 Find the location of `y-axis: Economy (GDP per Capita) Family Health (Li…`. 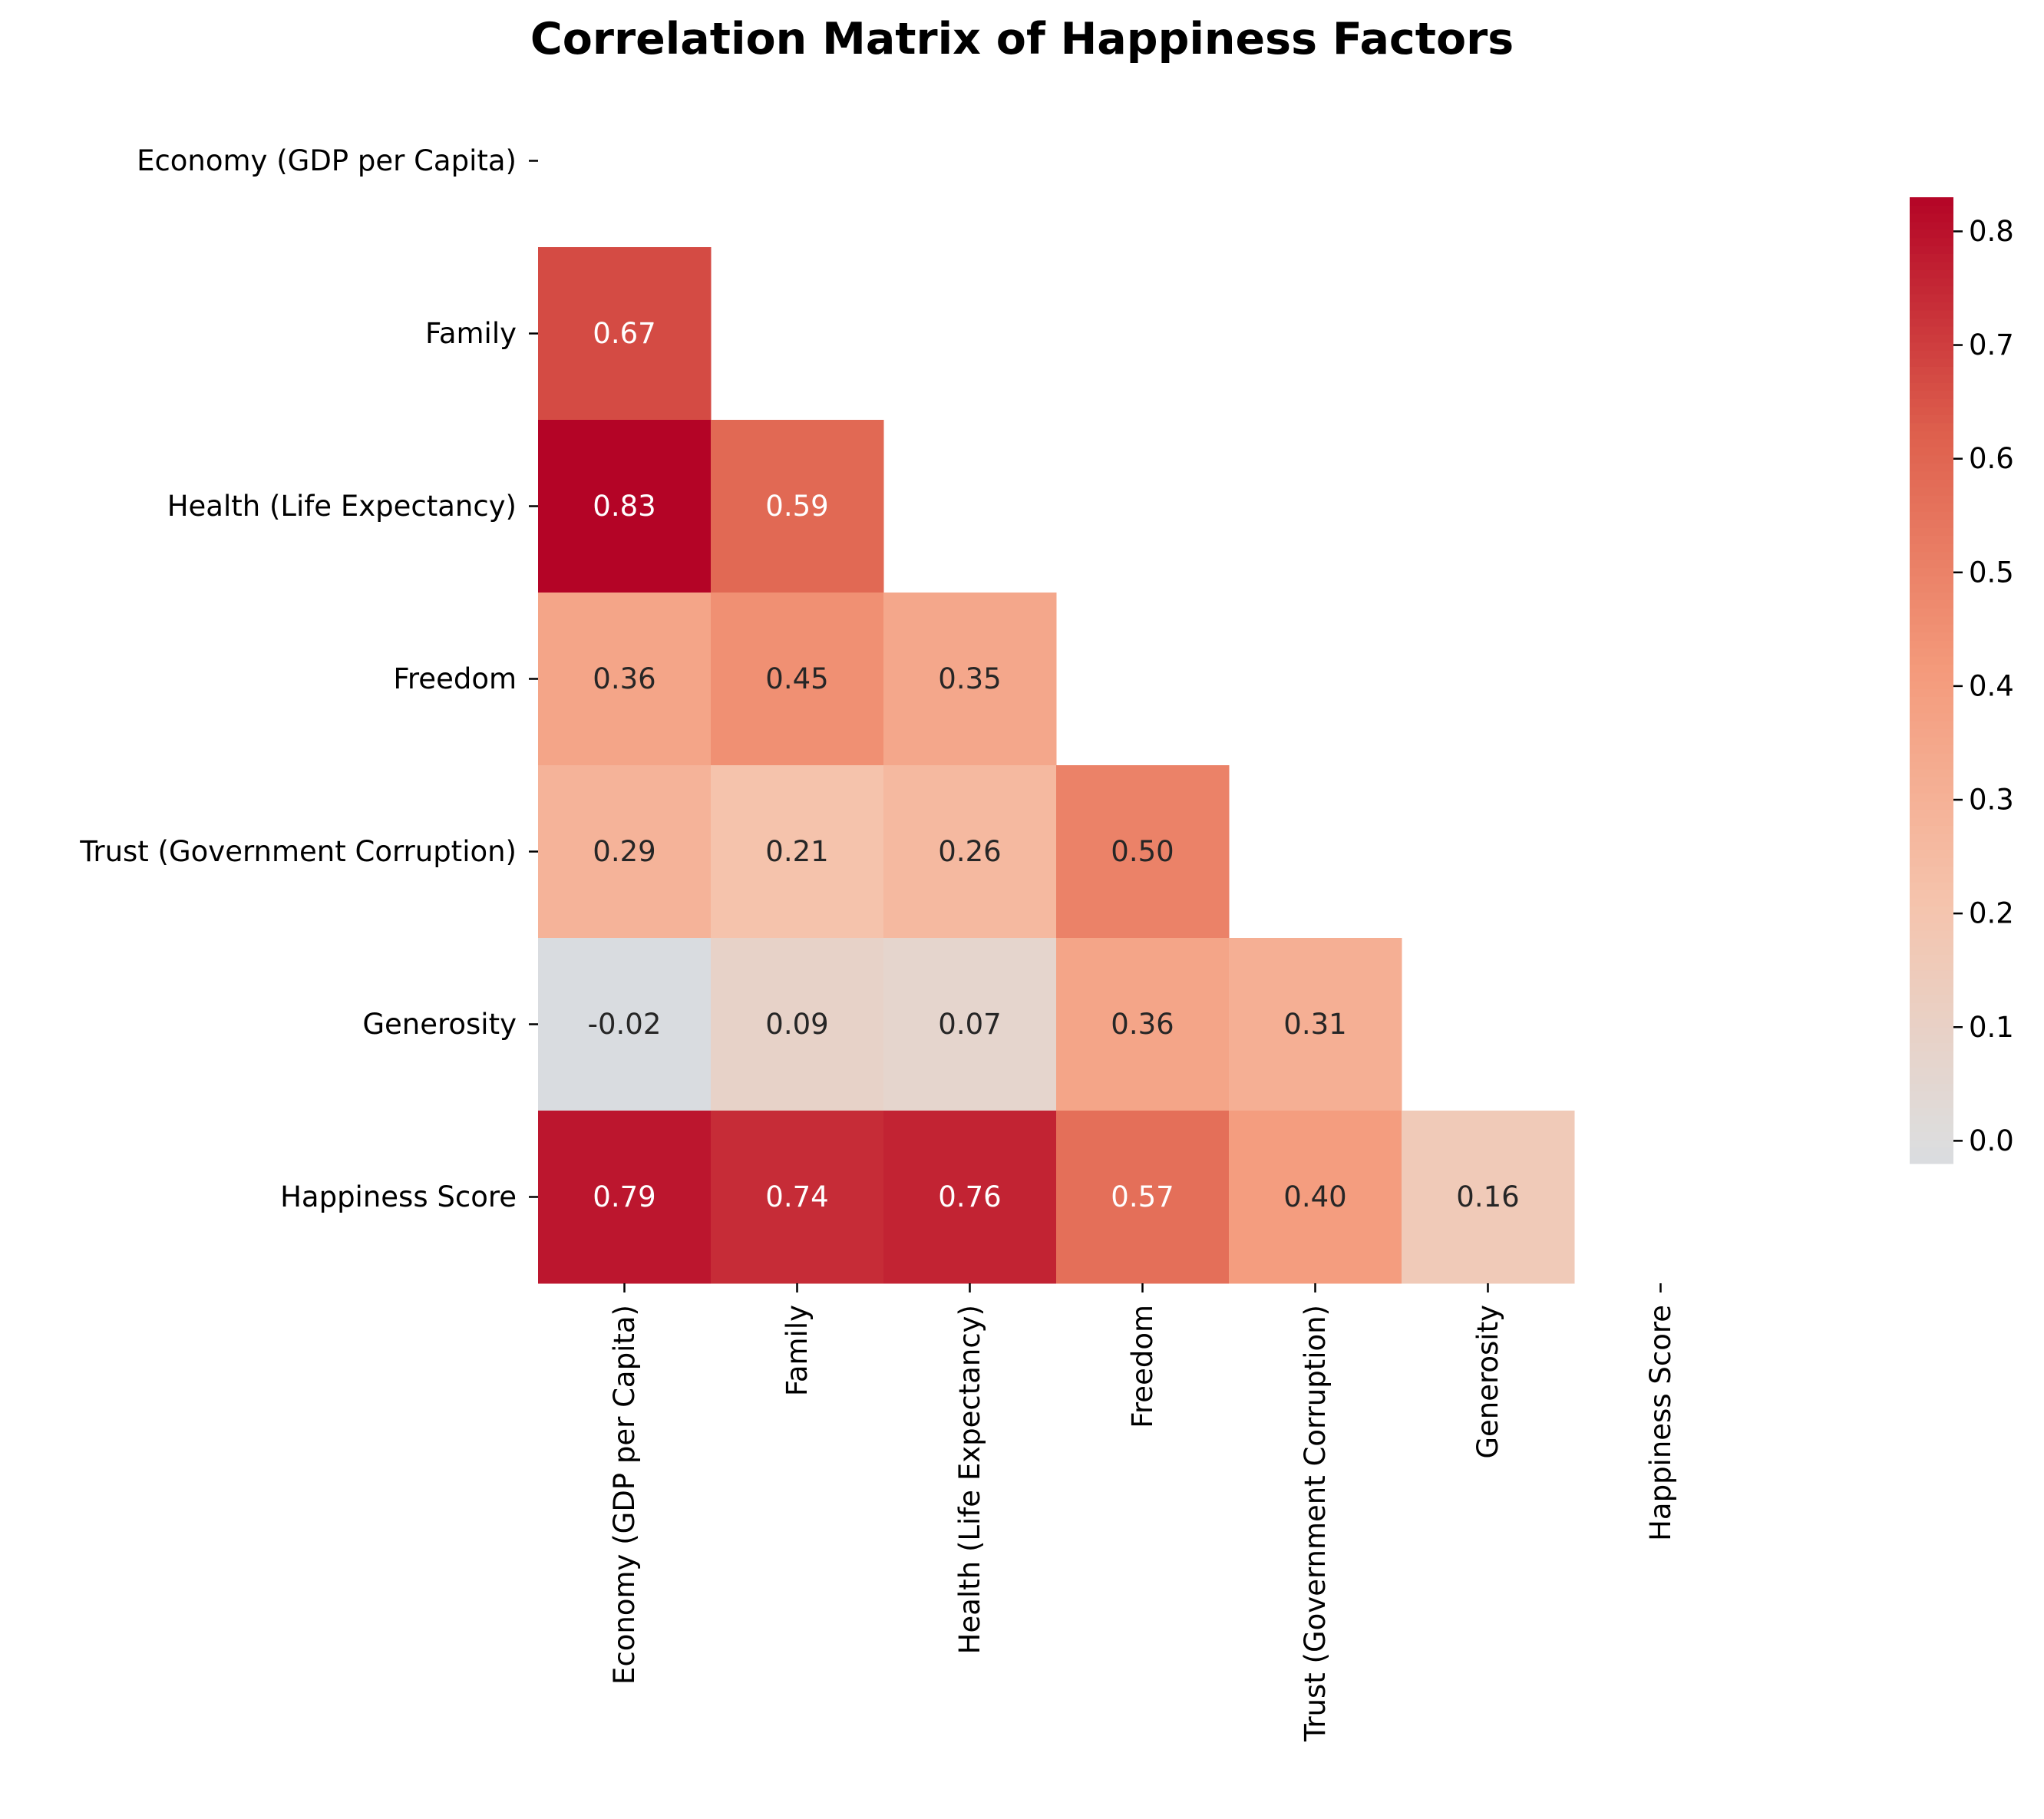

y-axis: Economy (GDP per Capita) Family Health (Li… is located at coordinates (308, 678).